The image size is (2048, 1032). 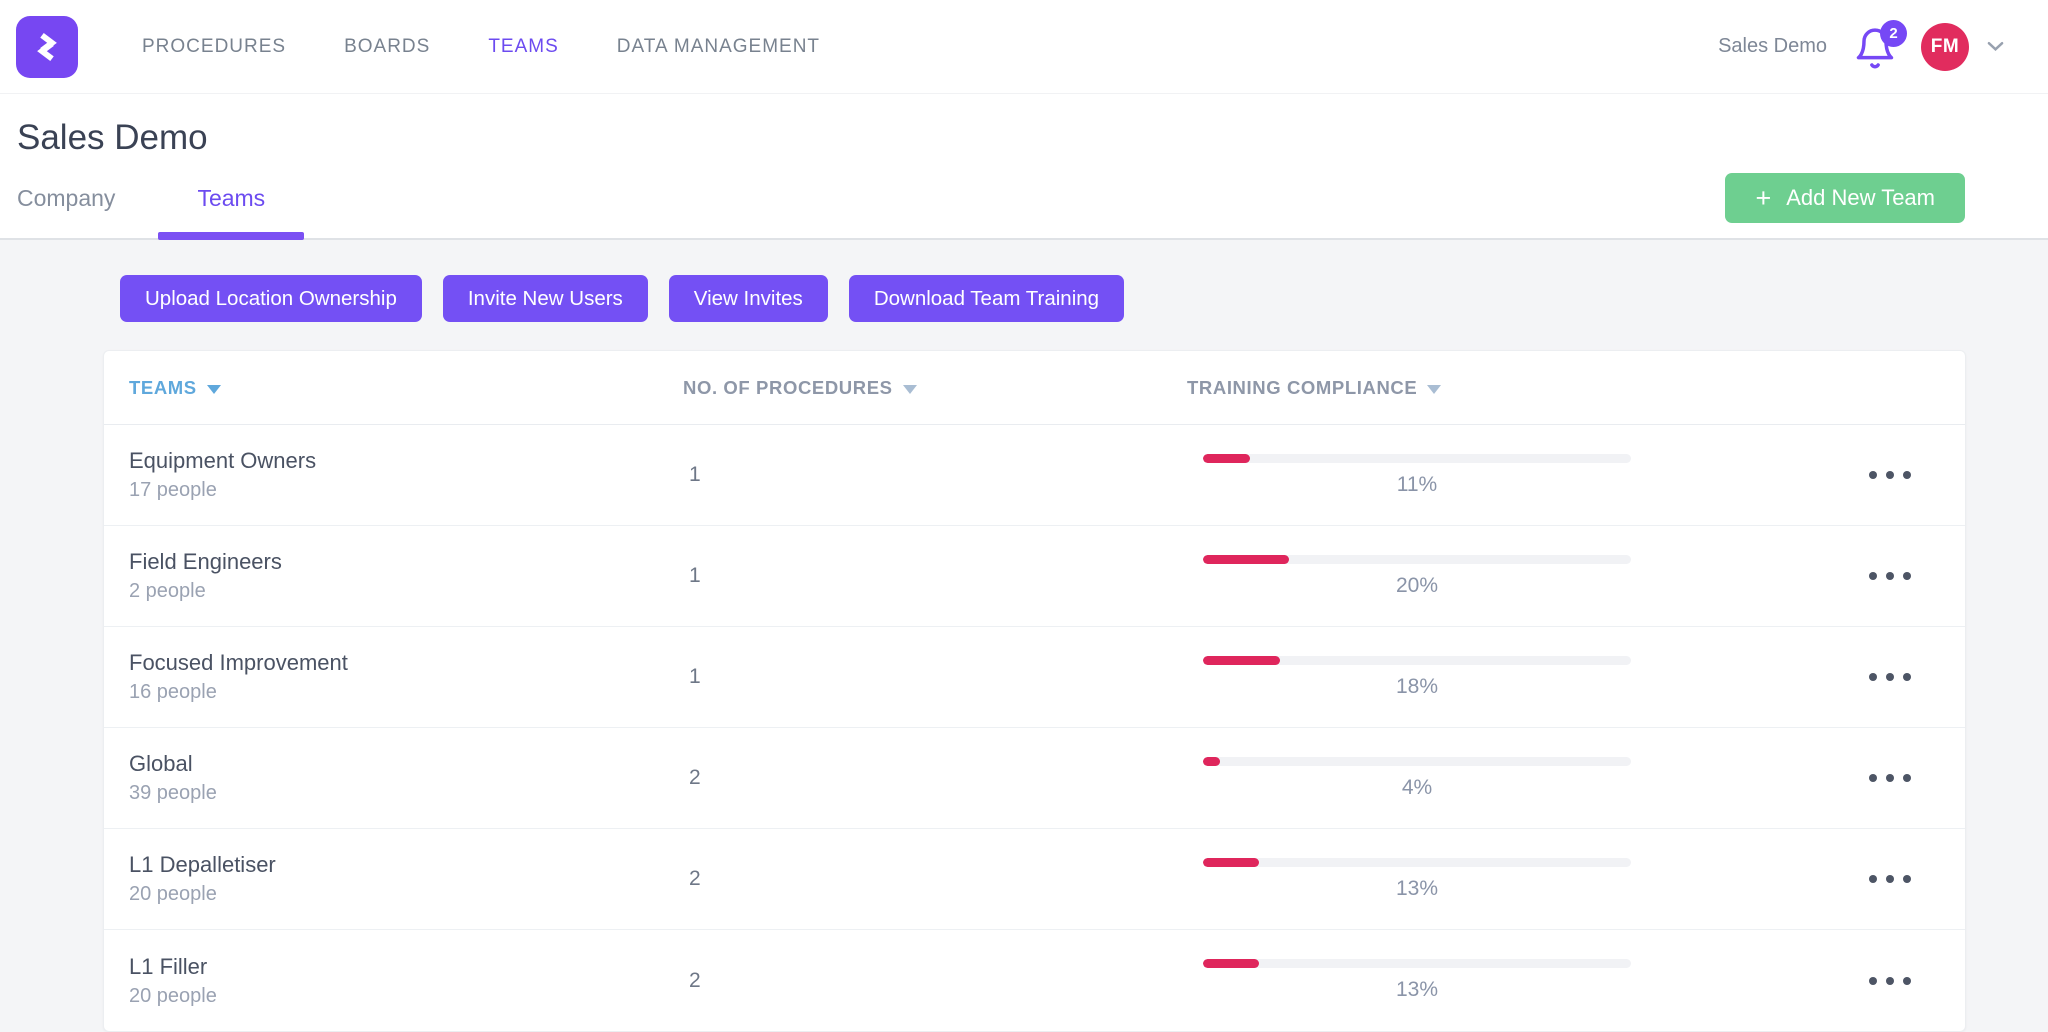 I want to click on compliance-cell: 11%, so click(x=1417, y=475).